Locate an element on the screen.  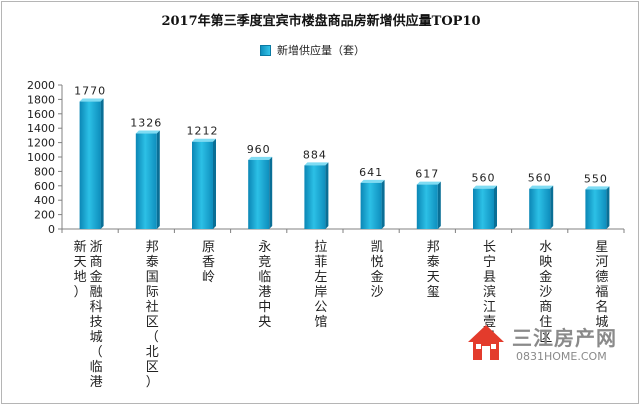
category-label: 水映金沙商住区 is located at coordinates (545, 292).